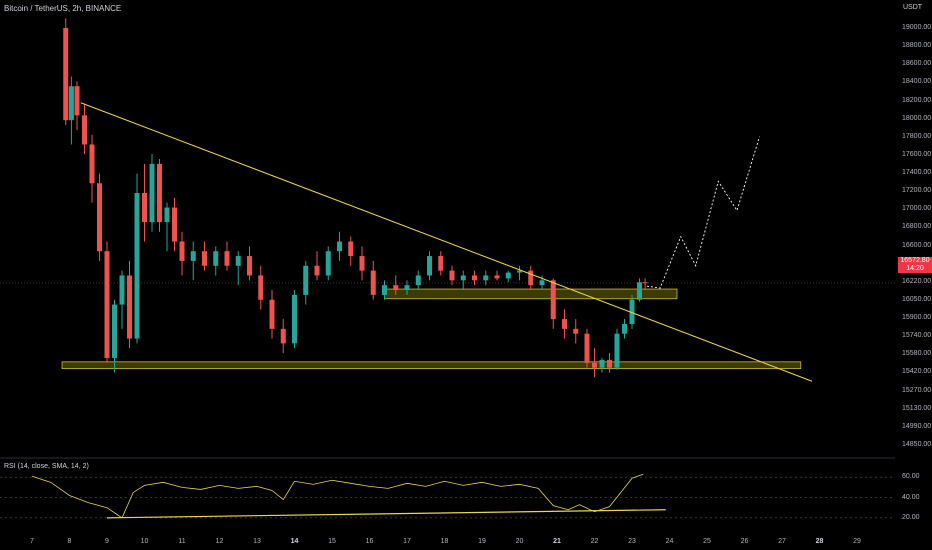  What do you see at coordinates (482, 541) in the screenshot?
I see `time-axis-label: 19` at bounding box center [482, 541].